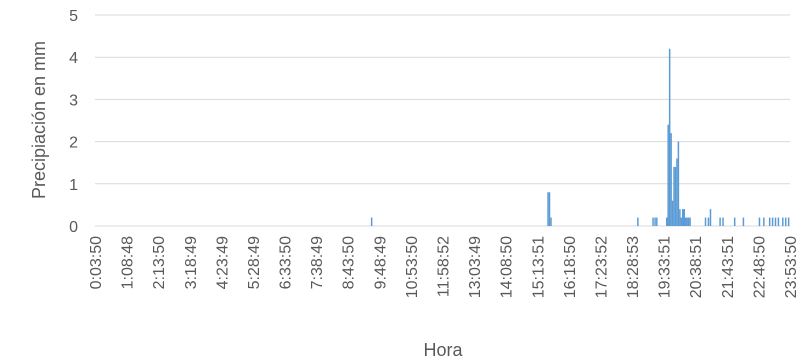 This screenshot has width=799, height=363. I want to click on x-tick-label: 19:33:51, so click(665, 267).